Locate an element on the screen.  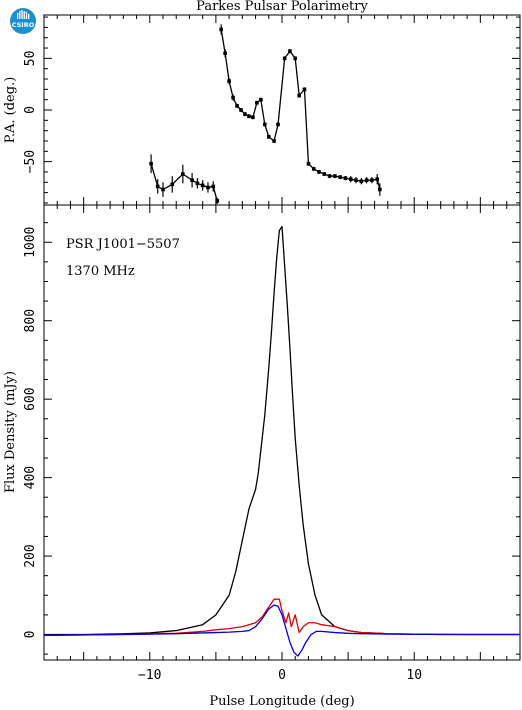
y-tick-label: −50 is located at coordinates (30, 161).